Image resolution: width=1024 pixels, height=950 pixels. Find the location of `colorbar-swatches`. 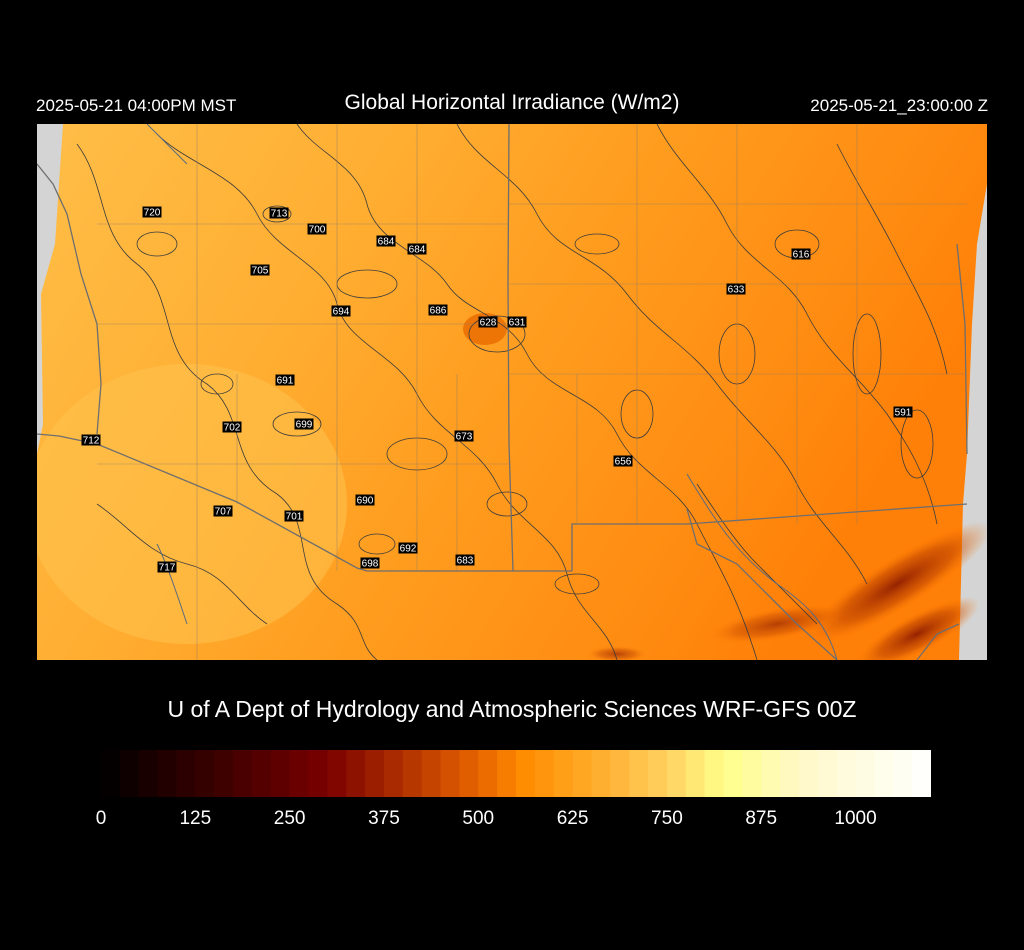

colorbar-swatches is located at coordinates (516, 773).